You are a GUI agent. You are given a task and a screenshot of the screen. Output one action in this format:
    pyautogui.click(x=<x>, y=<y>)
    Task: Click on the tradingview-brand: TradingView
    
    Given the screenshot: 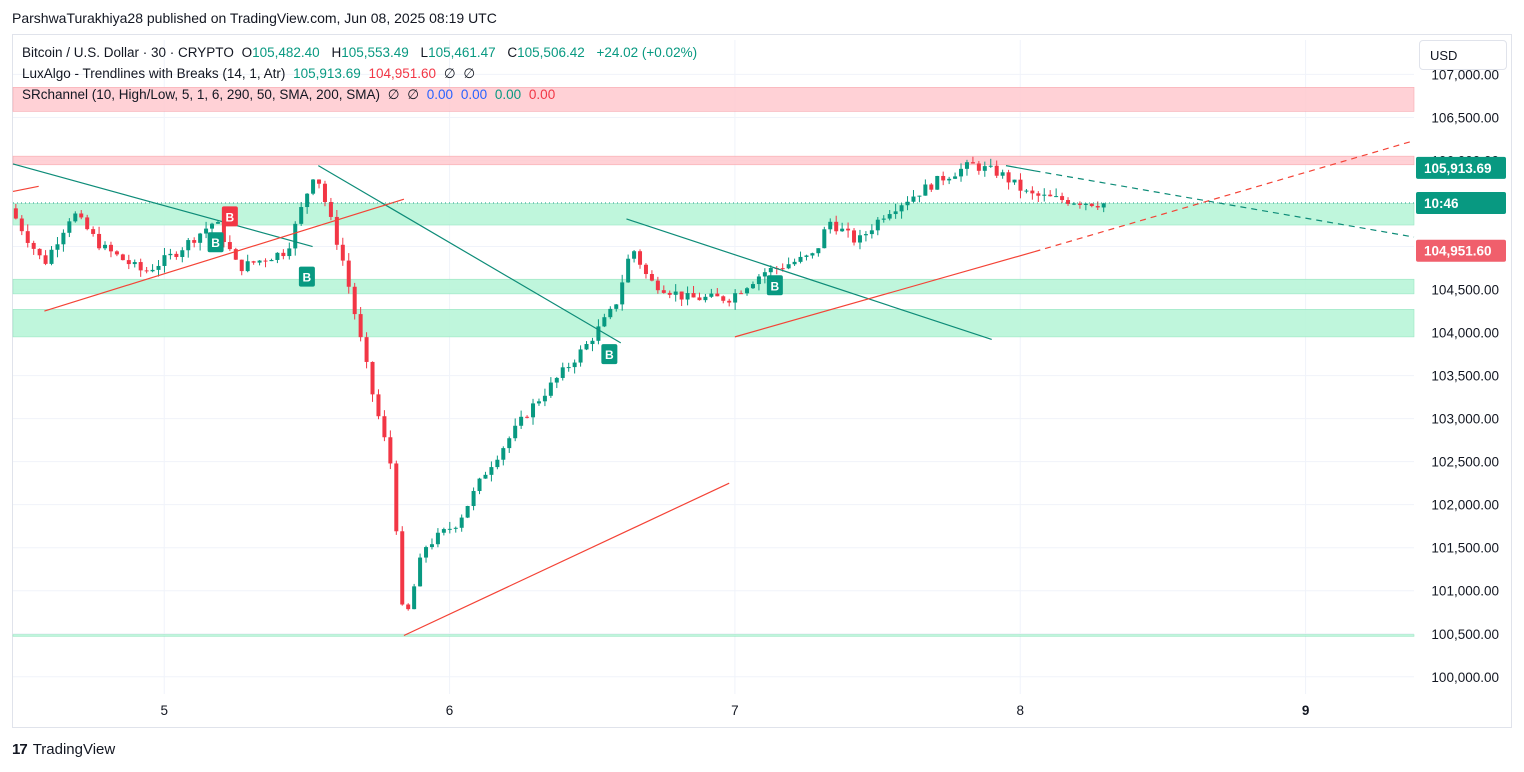 What is the action you would take?
    pyautogui.click(x=74, y=749)
    